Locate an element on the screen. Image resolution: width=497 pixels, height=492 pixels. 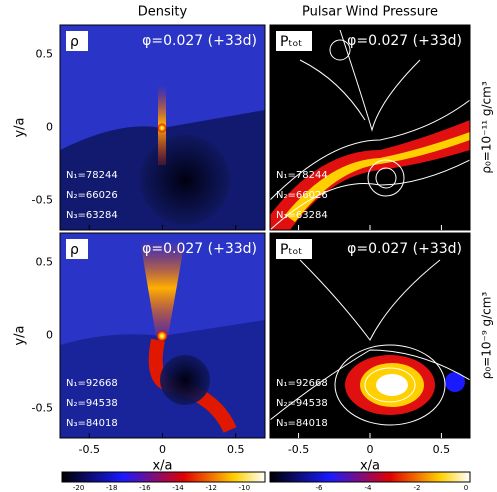
column-title: Pulsar Wind Pressure is located at coordinates (370, 12).